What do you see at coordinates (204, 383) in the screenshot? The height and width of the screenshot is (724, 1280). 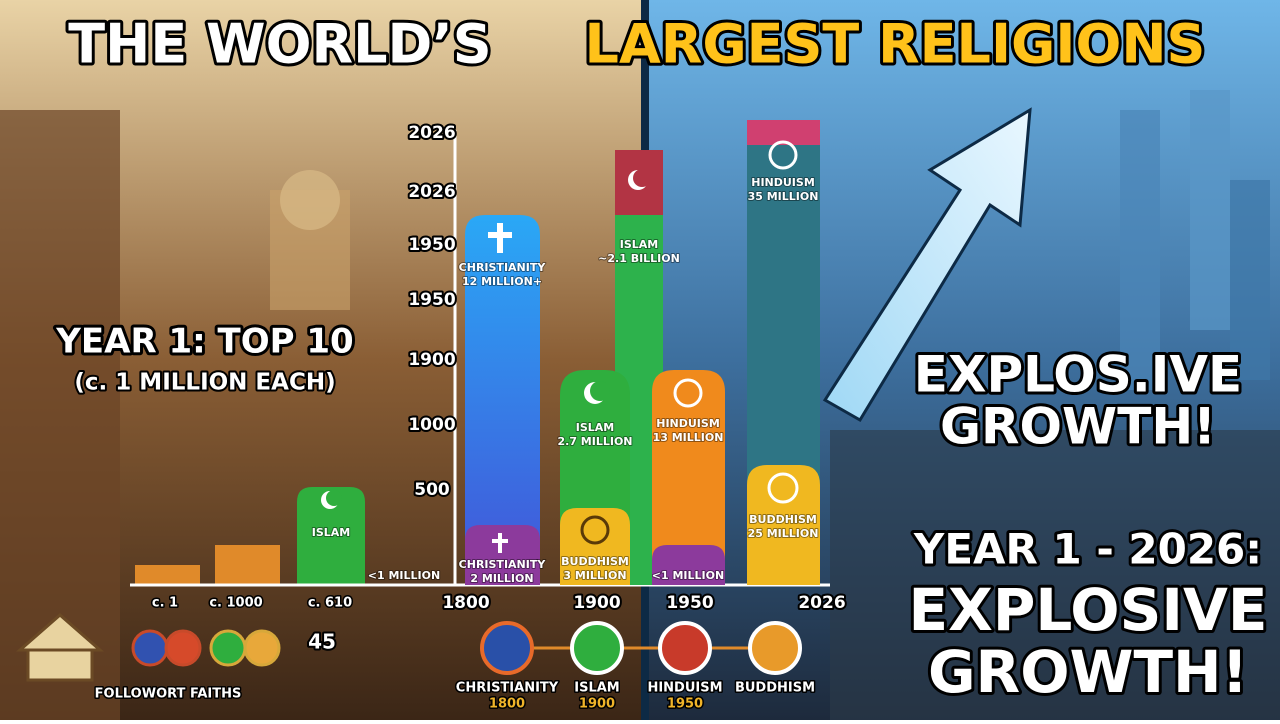 I see `left-subheading: (c. 1 MILLION EACH)` at bounding box center [204, 383].